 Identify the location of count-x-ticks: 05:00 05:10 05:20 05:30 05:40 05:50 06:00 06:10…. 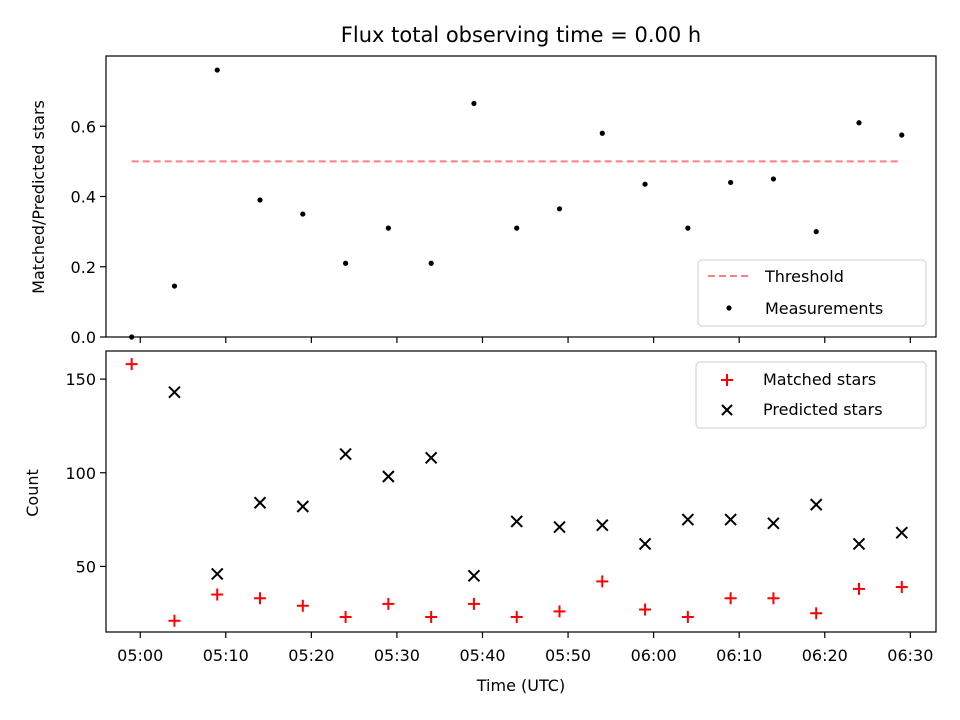
(525, 648).